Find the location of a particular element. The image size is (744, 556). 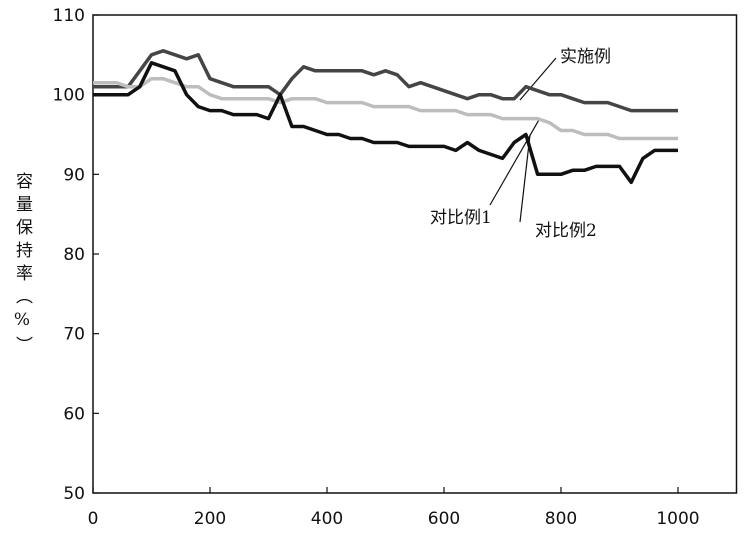

series-label: 实施例 is located at coordinates (585, 57).